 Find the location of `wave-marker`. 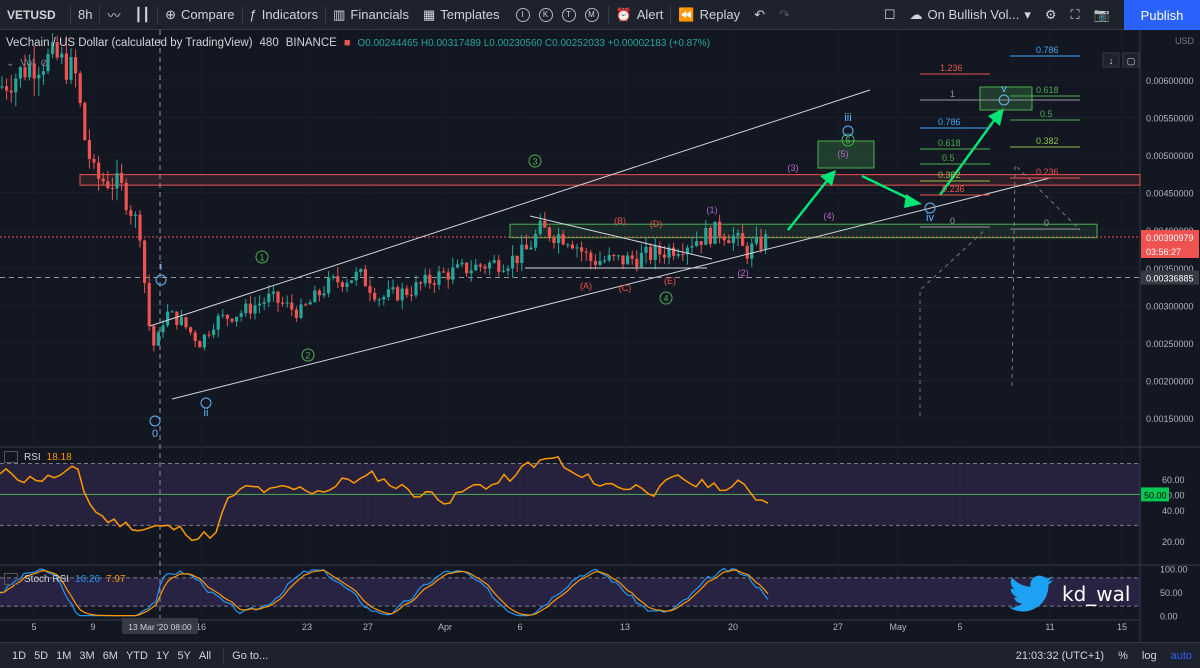

wave-marker is located at coordinates (848, 131).